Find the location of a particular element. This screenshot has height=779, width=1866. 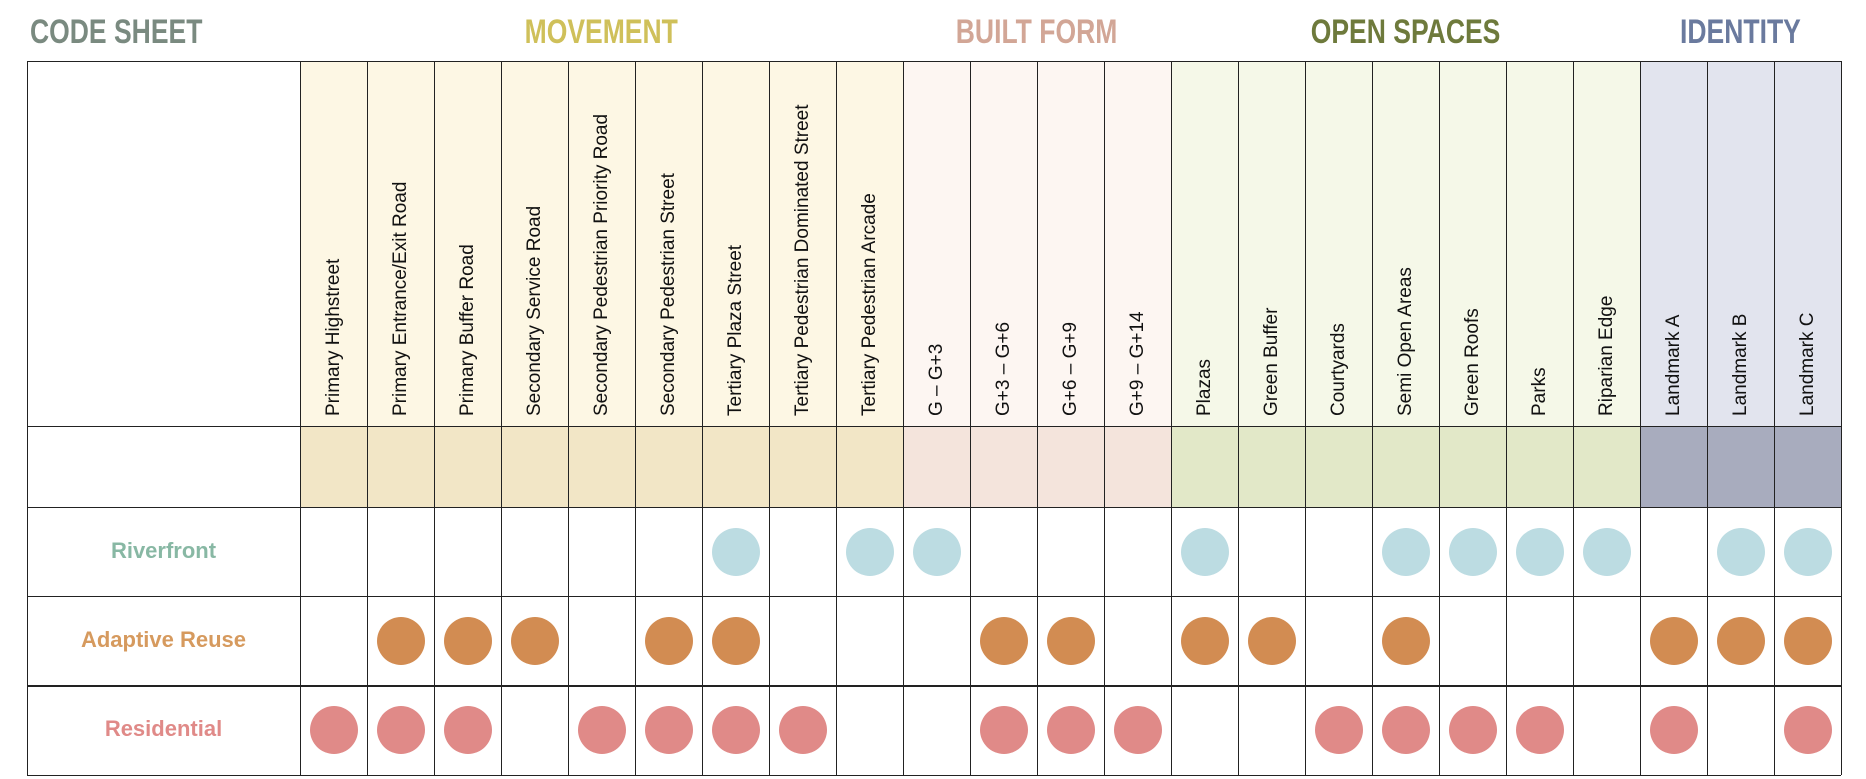

column-header-label: Secondary Pedestrian Priority Road is located at coordinates (601, 264).